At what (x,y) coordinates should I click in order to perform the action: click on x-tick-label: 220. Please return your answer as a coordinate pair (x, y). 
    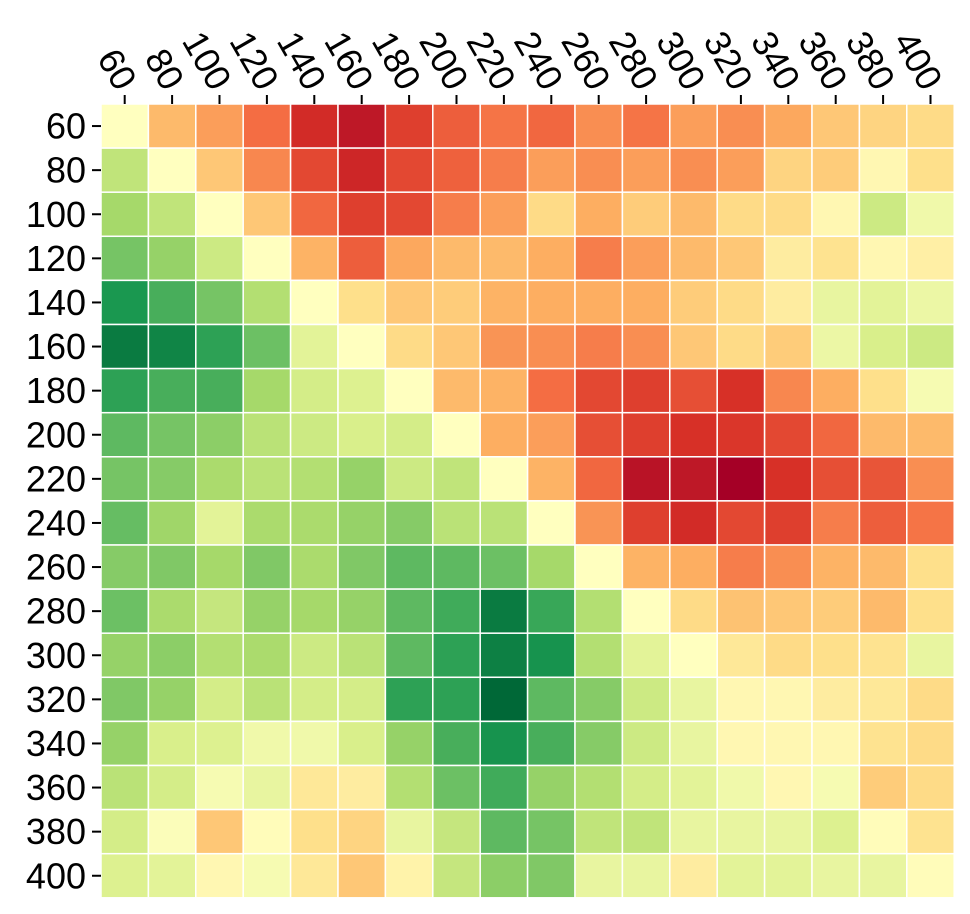
    Looking at the image, I should click on (492, 60).